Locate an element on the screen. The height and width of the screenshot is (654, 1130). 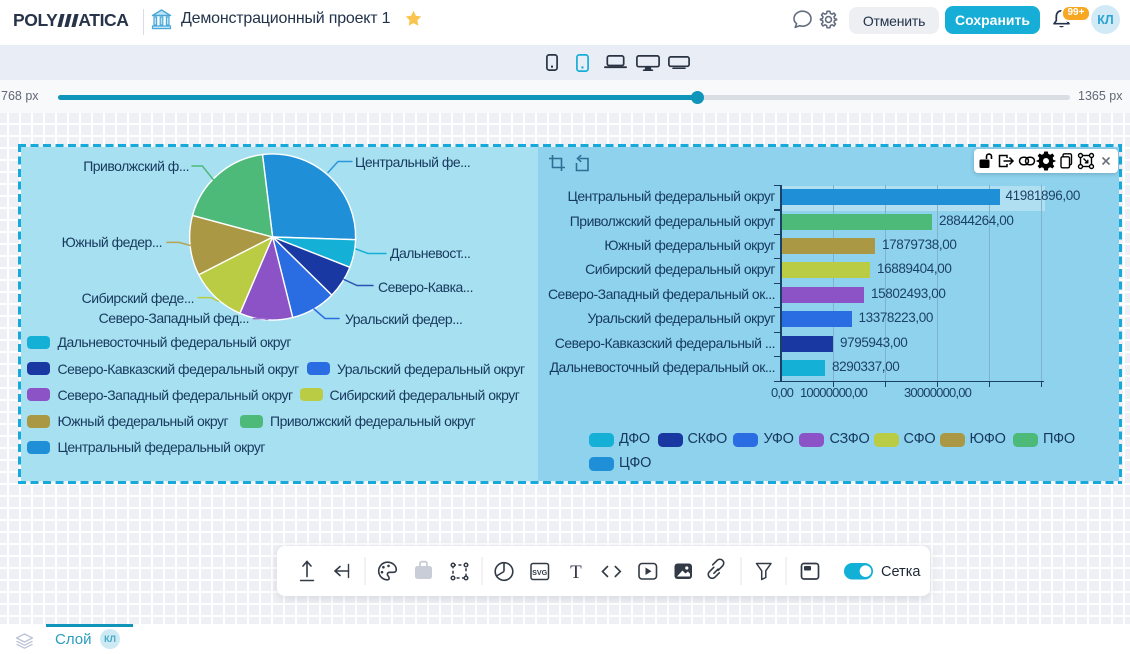
svg-text: SVG is located at coordinates (540, 572).